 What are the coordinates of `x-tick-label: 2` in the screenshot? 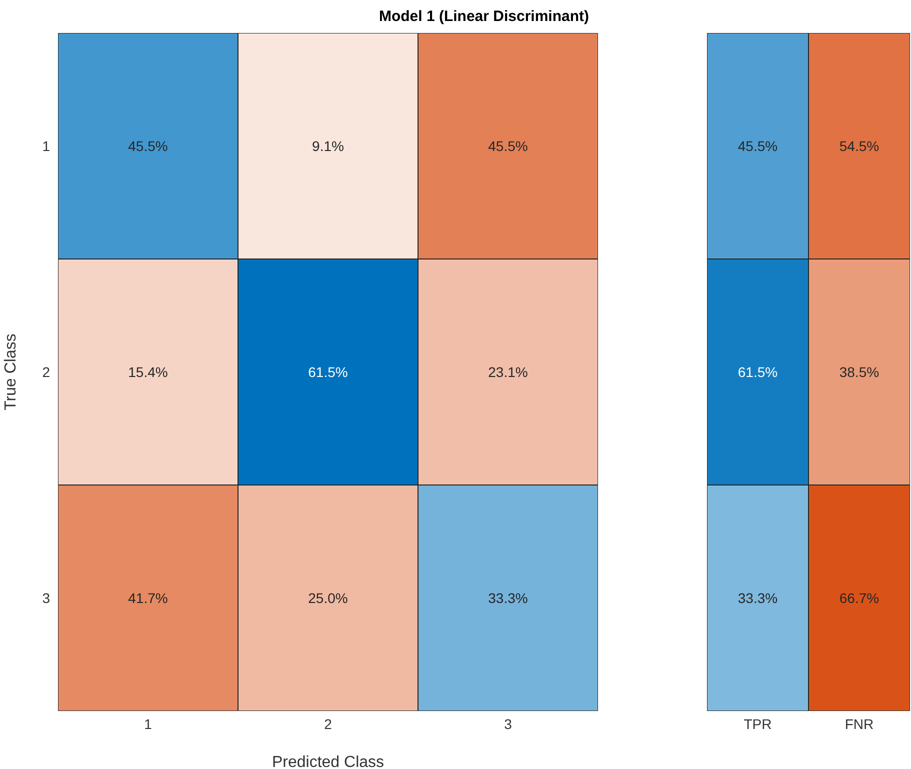 It's located at (328, 724).